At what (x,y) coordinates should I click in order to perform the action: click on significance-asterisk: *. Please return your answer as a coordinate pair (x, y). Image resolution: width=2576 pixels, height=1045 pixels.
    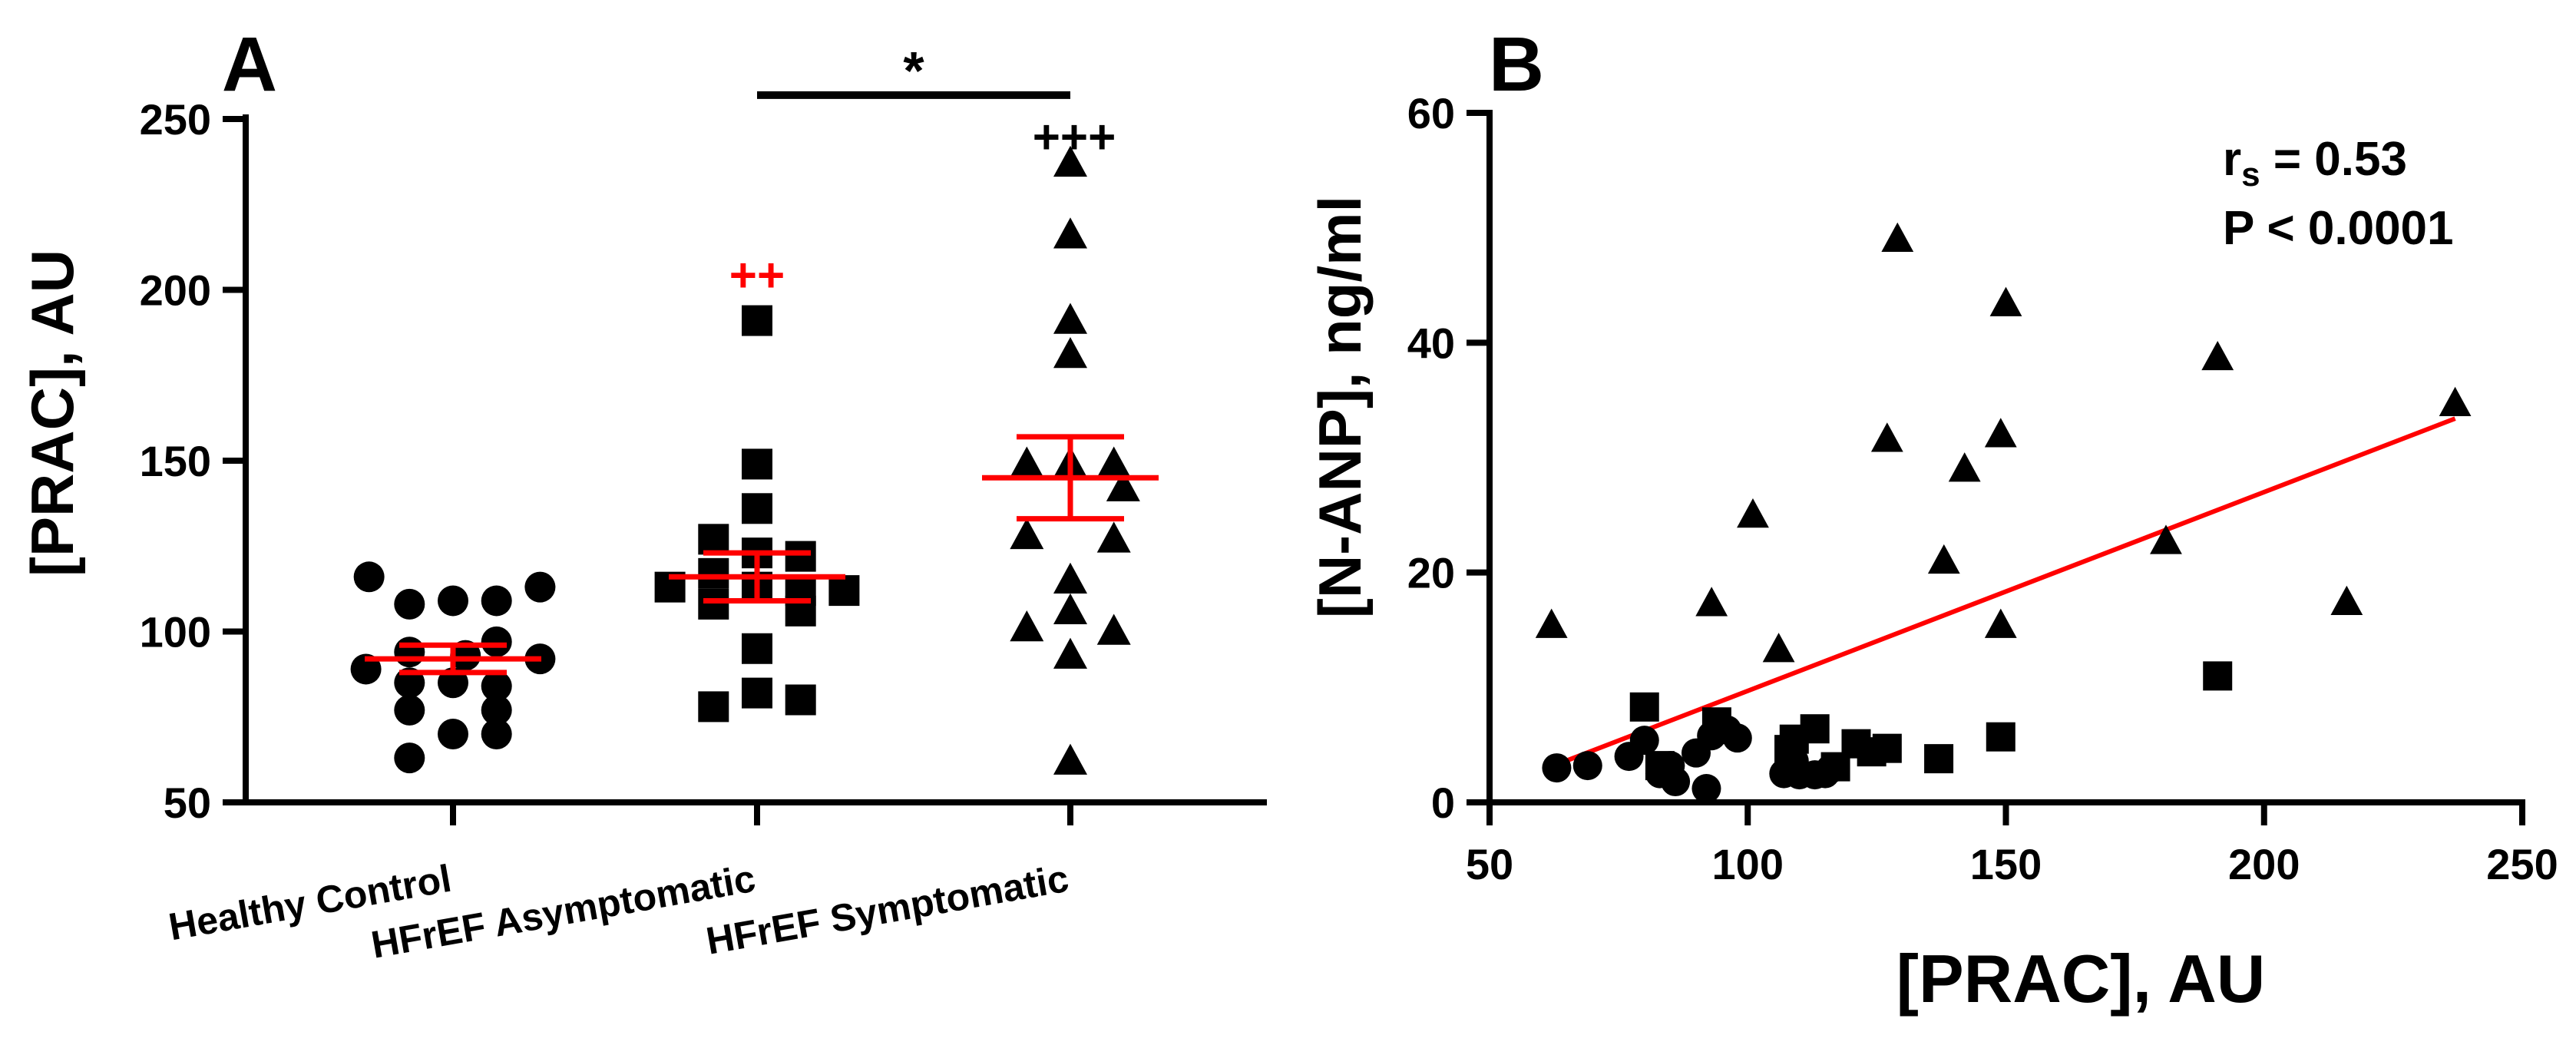
    Looking at the image, I should click on (913, 71).